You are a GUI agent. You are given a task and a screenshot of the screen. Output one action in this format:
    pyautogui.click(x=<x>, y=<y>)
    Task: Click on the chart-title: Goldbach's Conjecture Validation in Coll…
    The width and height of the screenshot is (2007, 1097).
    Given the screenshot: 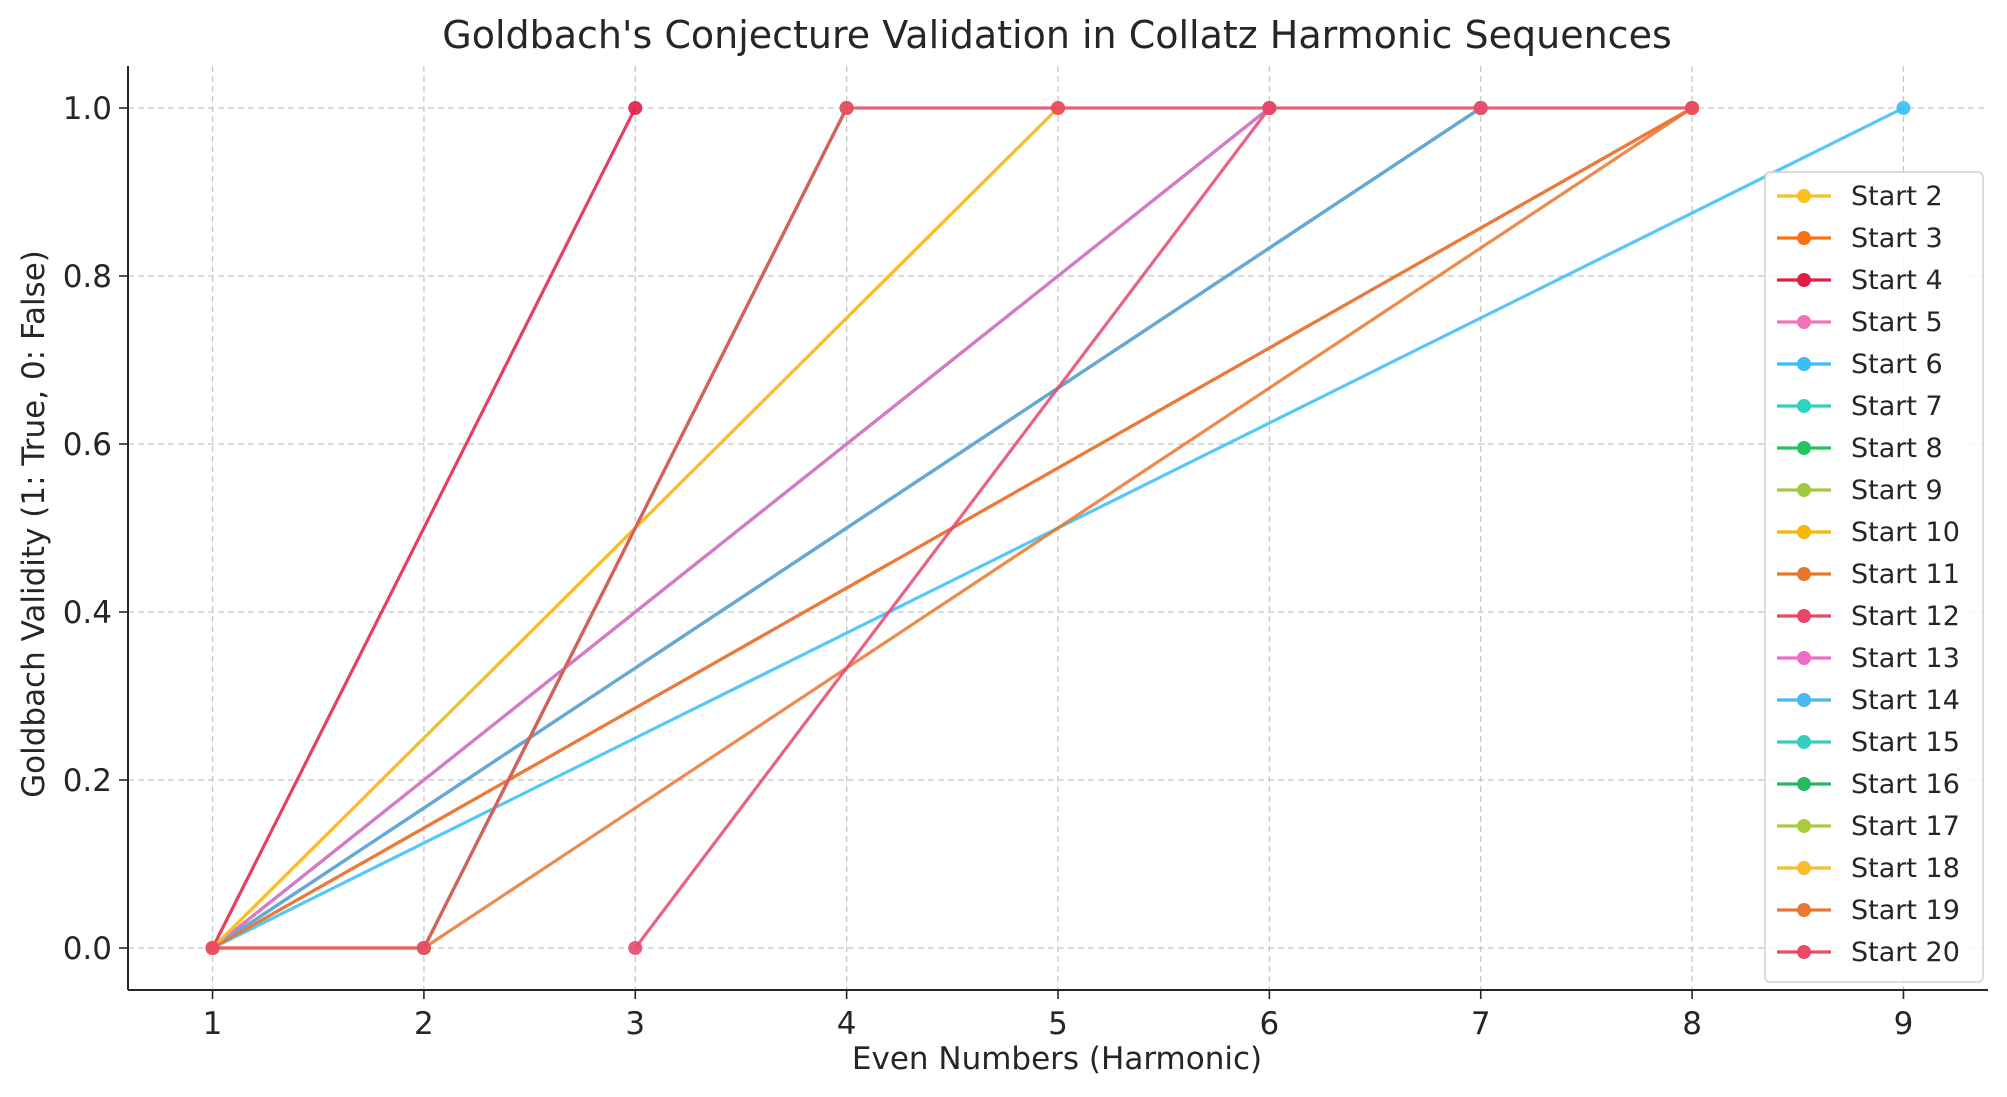 What is the action you would take?
    pyautogui.click(x=1057, y=35)
    